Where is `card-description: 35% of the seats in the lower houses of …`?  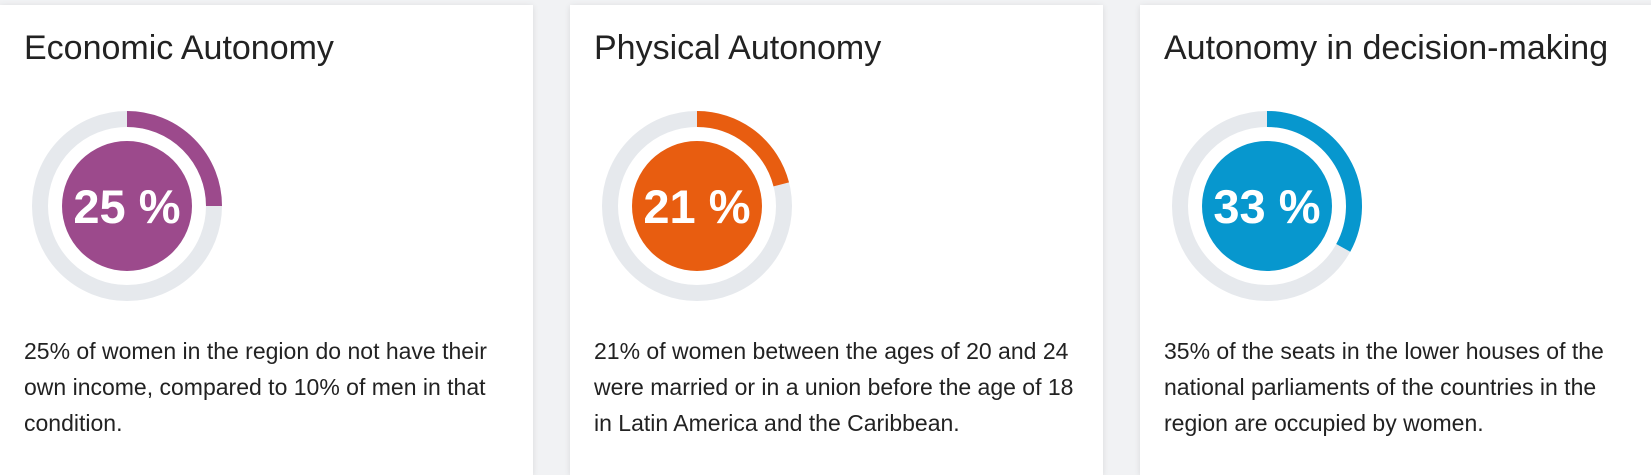
card-description: 35% of the seats in the lower houses of … is located at coordinates (1384, 387).